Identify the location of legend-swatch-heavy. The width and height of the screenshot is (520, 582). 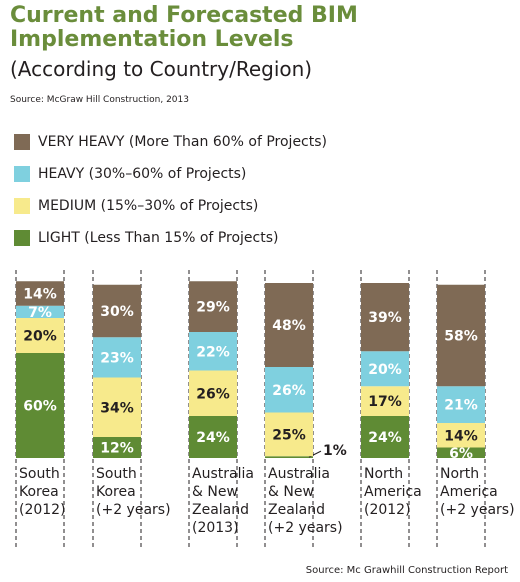
(22, 174).